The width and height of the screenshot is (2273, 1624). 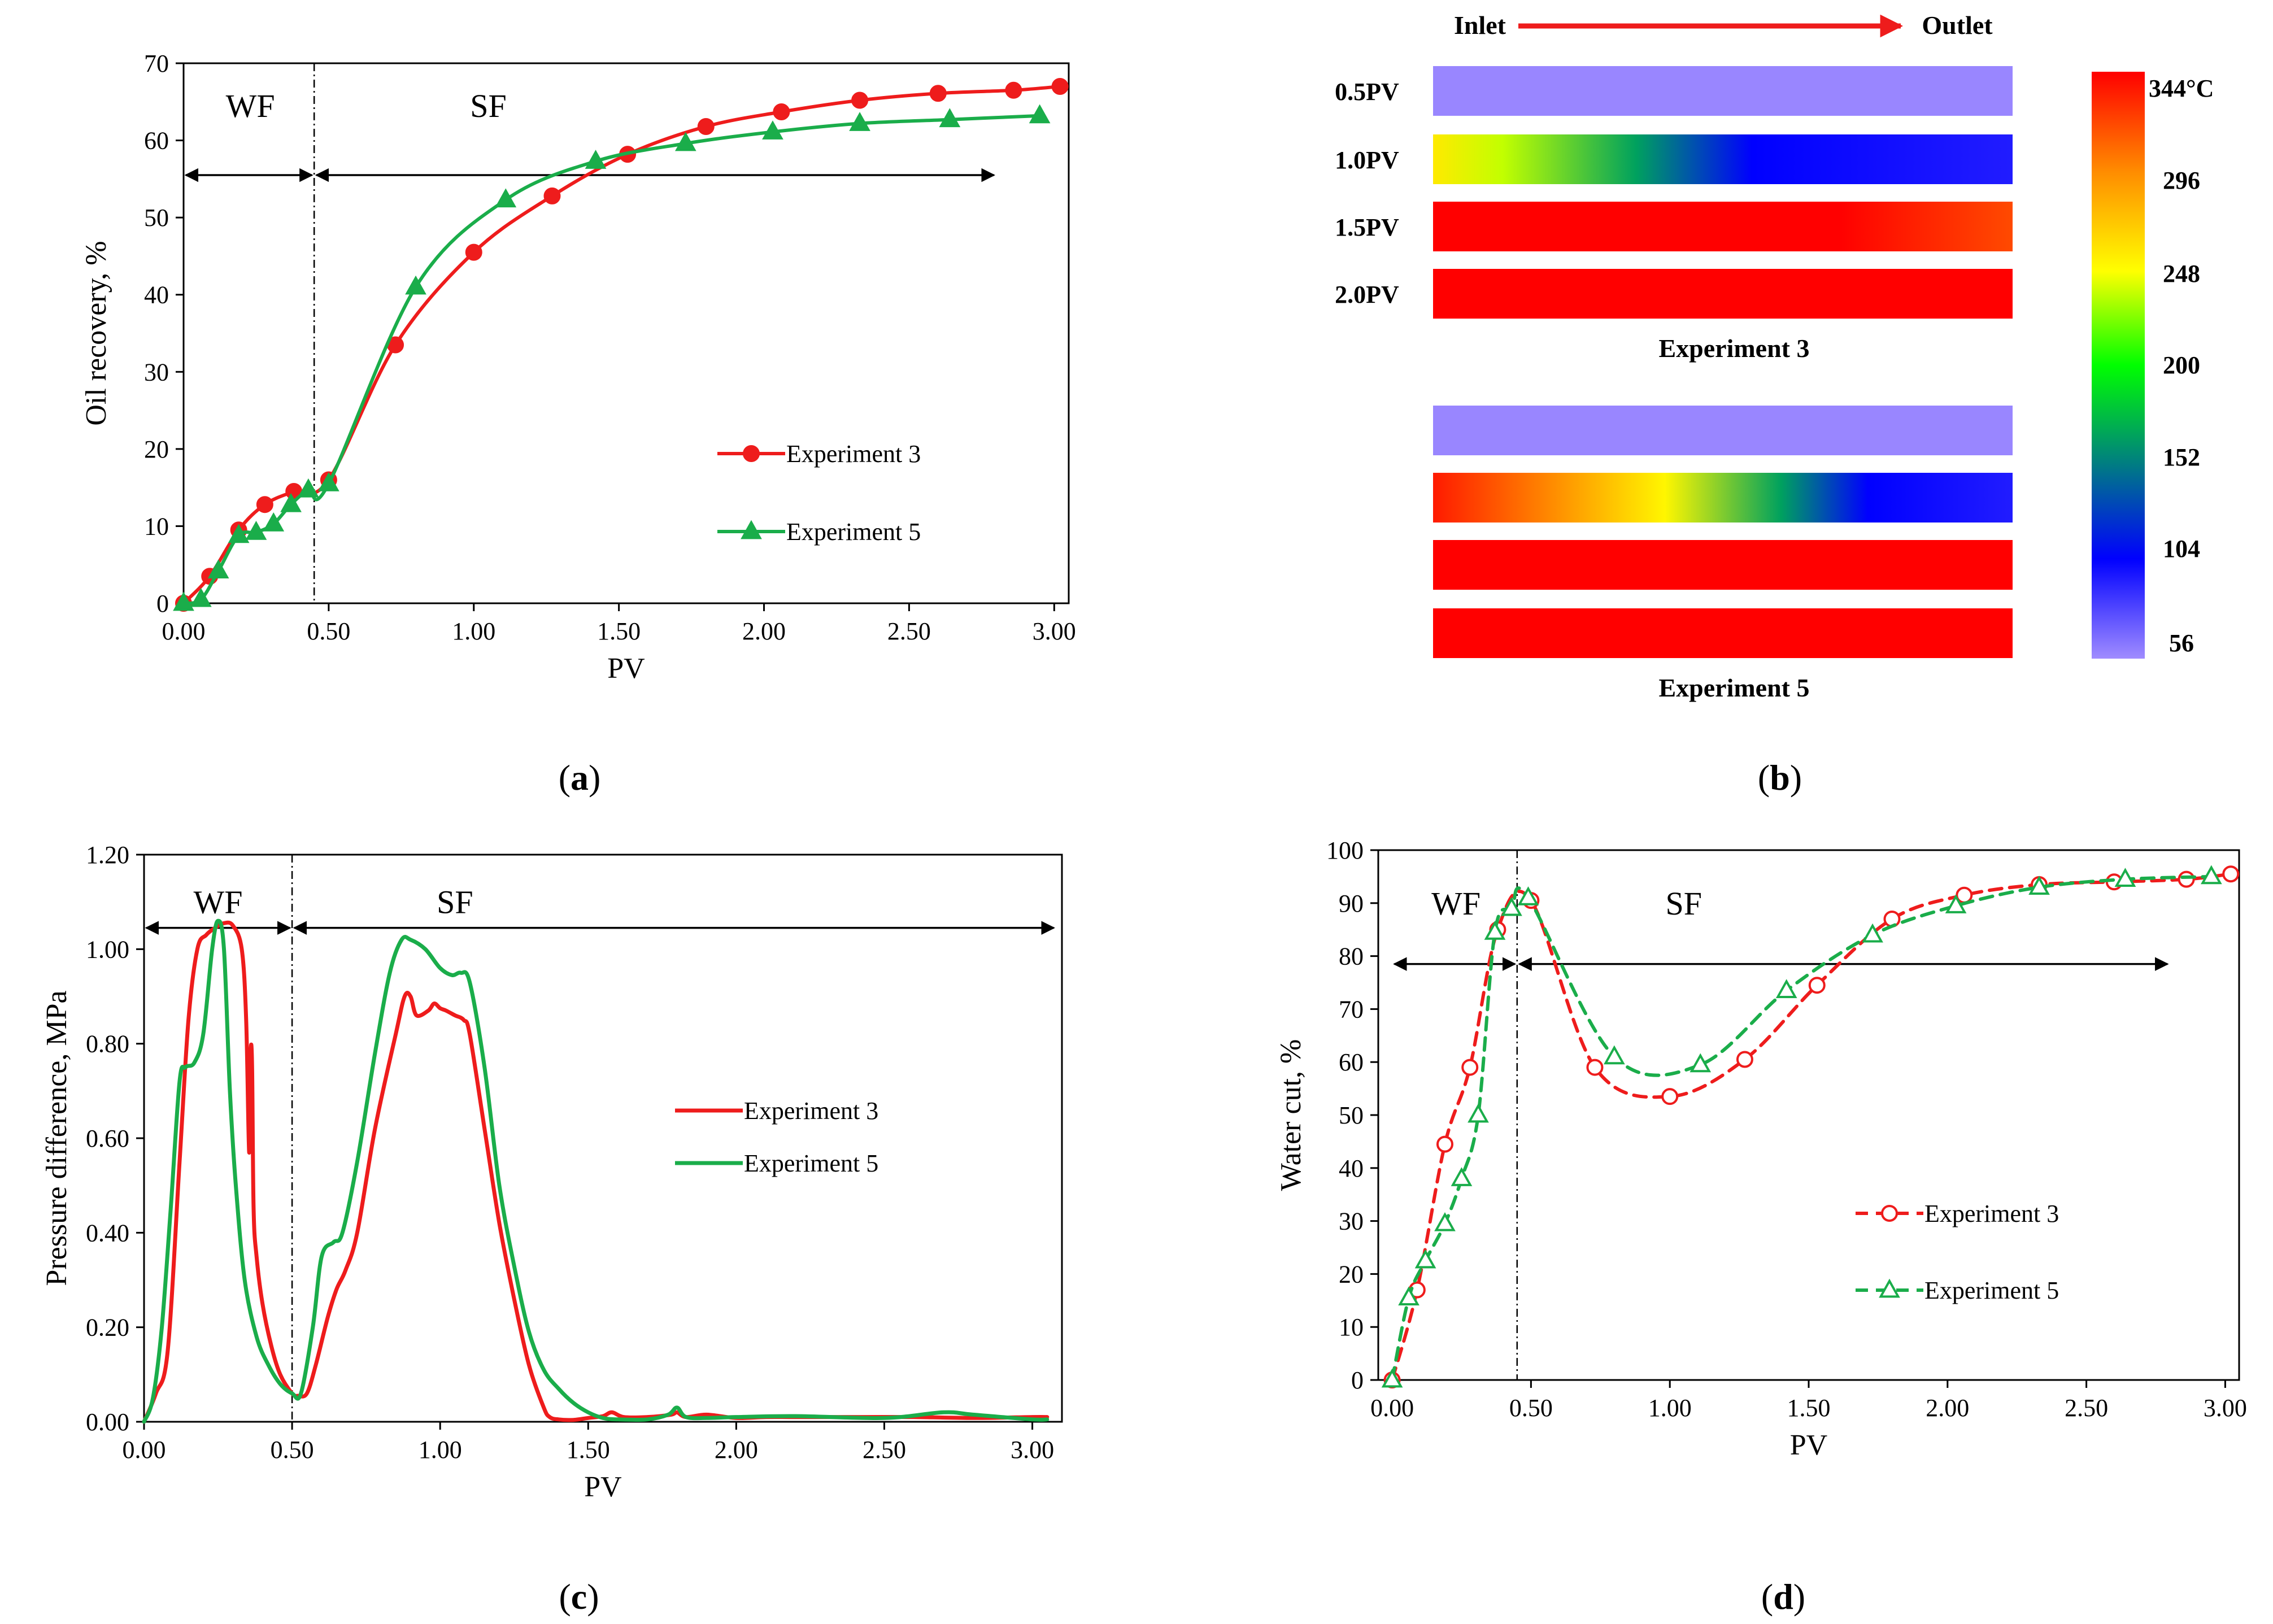 I want to click on legend-label: Experiment 5, so click(x=1992, y=1290).